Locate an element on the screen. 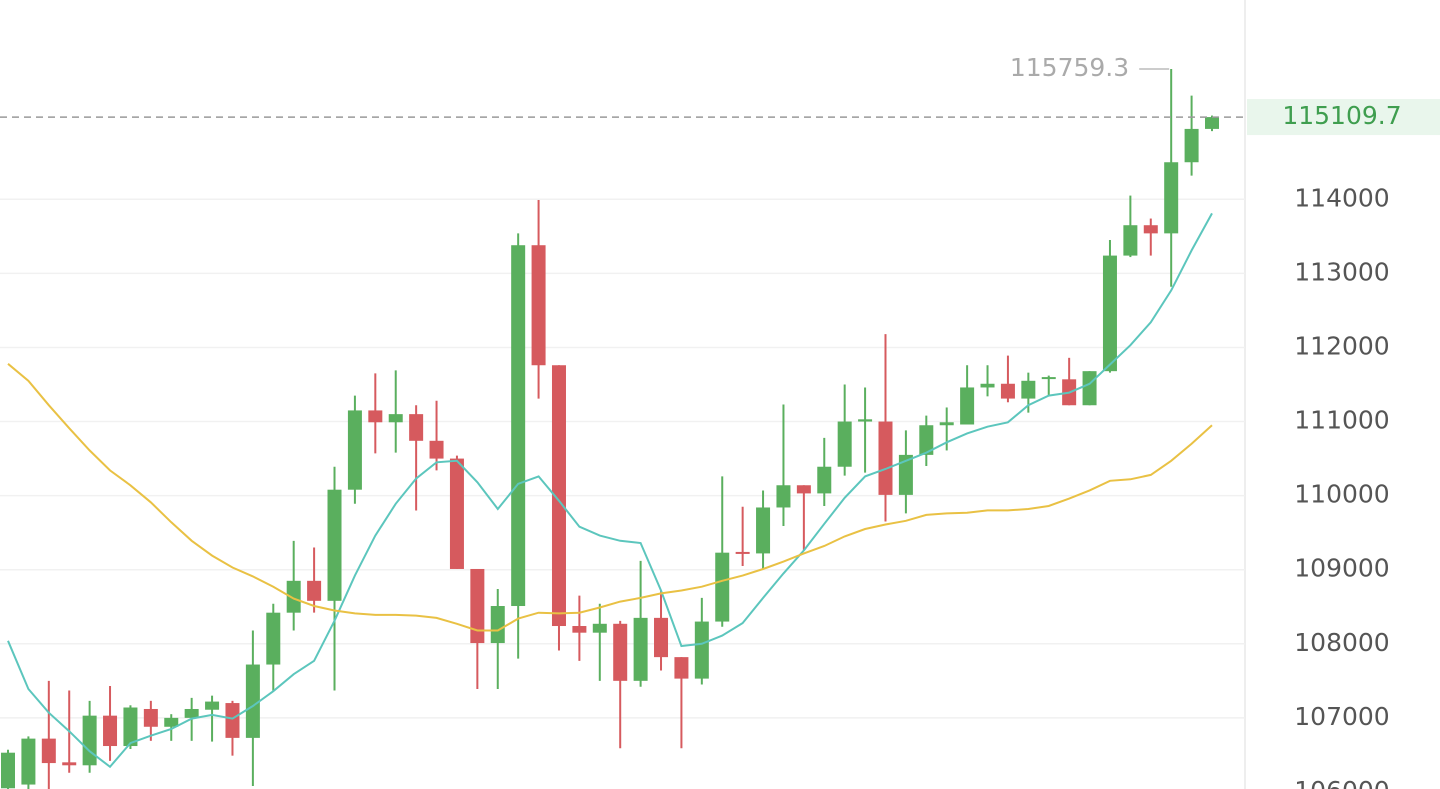 This screenshot has width=1440, height=789. y-tick-label: 114000 is located at coordinates (1341, 197).